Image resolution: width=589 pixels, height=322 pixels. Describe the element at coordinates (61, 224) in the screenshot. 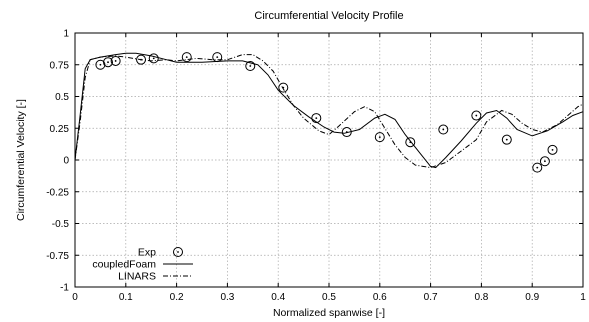

I see `y-tick-label: -0.5` at that location.